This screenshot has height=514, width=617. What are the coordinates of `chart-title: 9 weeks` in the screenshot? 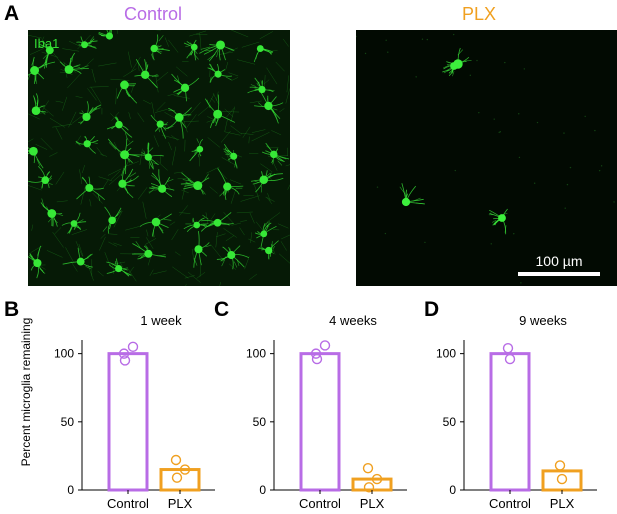 It's located at (543, 320).